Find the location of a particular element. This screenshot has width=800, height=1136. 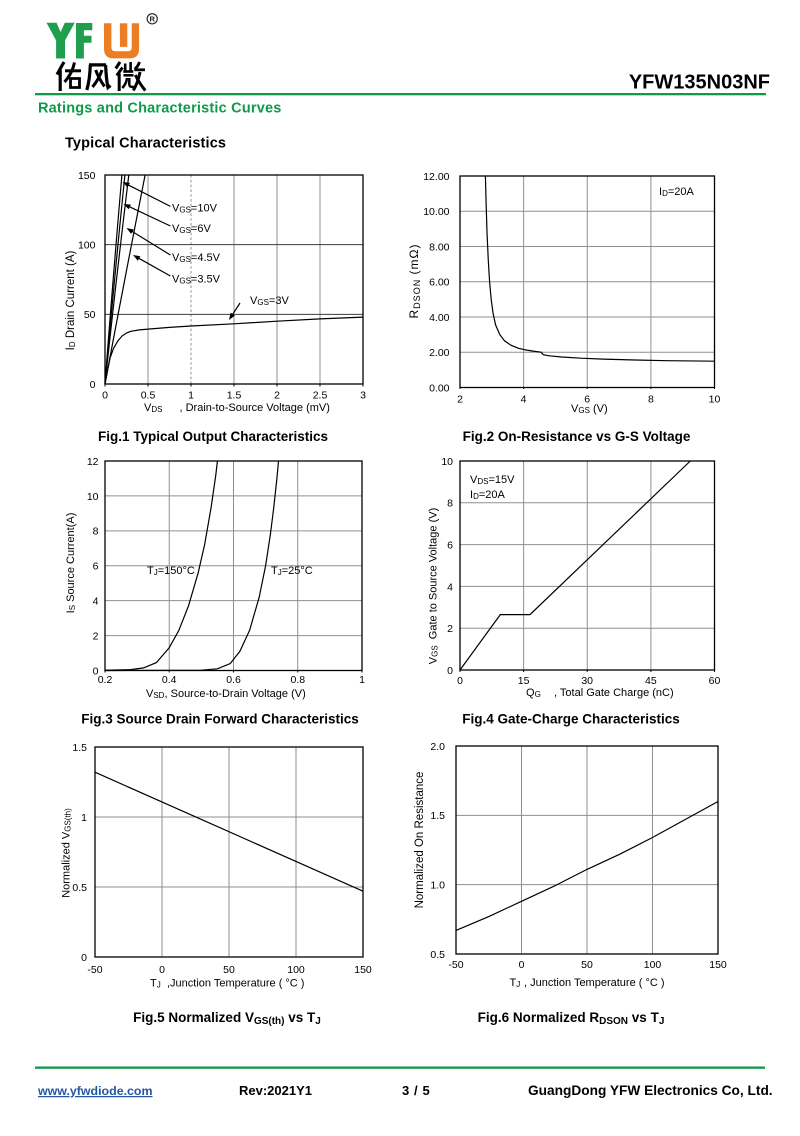

svg-text: 0.4 is located at coordinates (169, 680).